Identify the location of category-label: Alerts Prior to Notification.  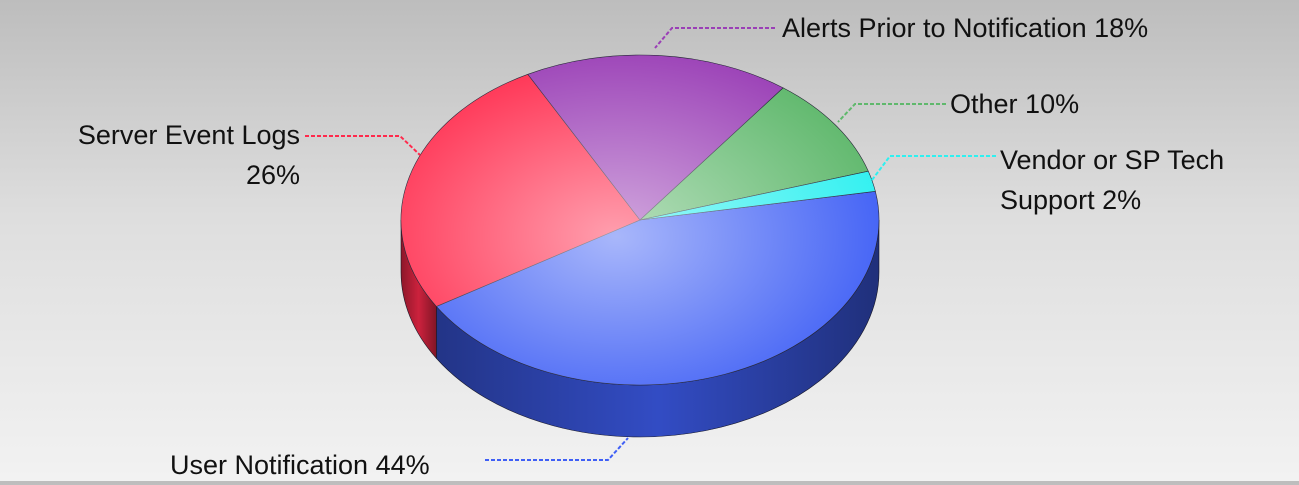
(934, 28).